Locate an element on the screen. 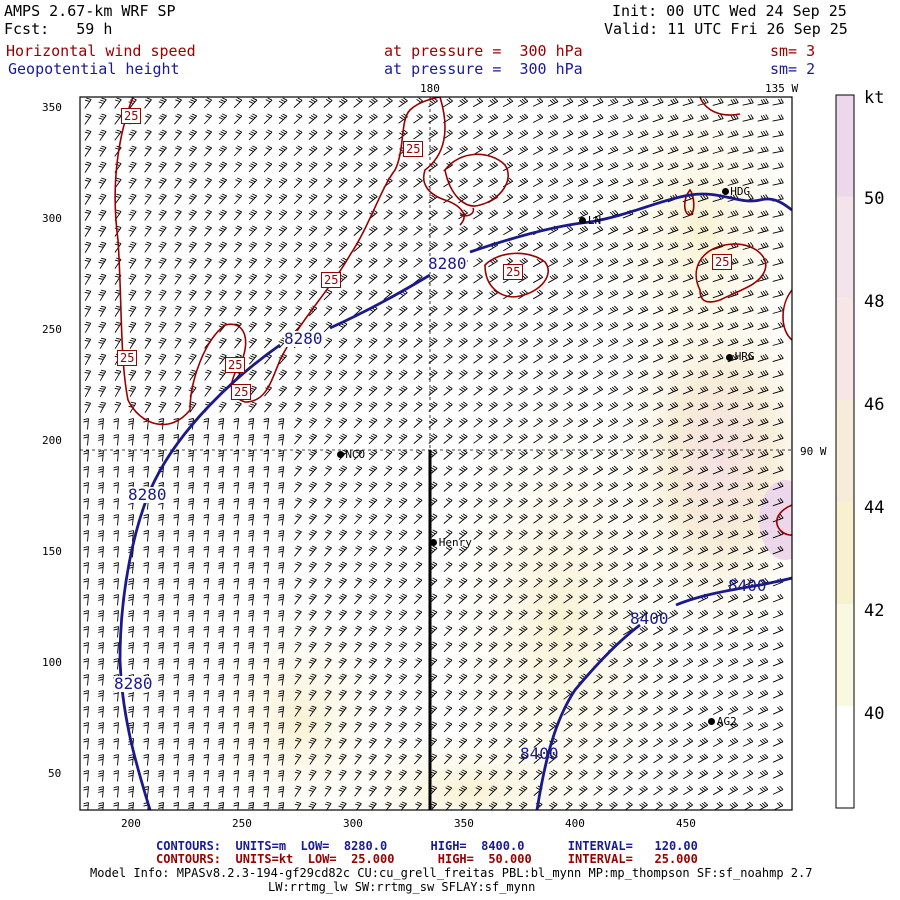 Image resolution: width=900 pixels, height=900 pixels. x-tick-label: 250 is located at coordinates (242, 823).